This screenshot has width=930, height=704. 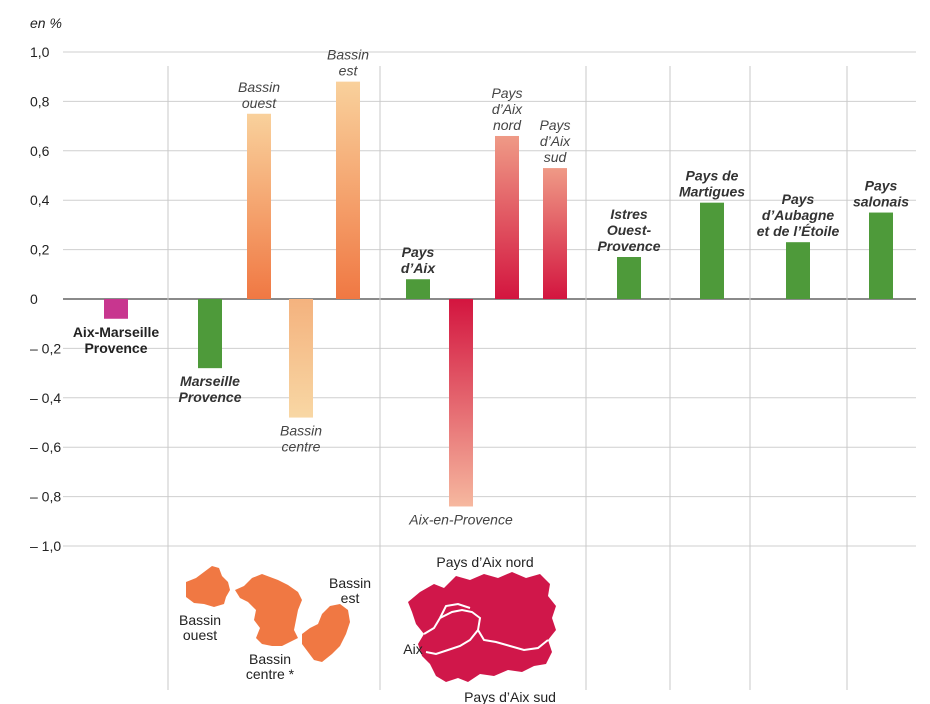 What do you see at coordinates (45, 447) in the screenshot?
I see `y-tick-label: – 0,6` at bounding box center [45, 447].